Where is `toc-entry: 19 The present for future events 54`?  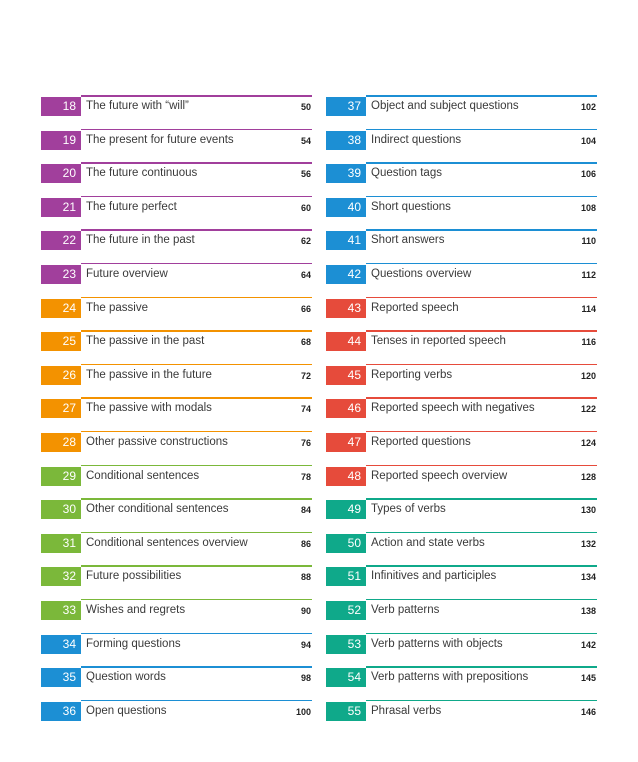 toc-entry: 19 The present for future events 54 is located at coordinates (176, 145).